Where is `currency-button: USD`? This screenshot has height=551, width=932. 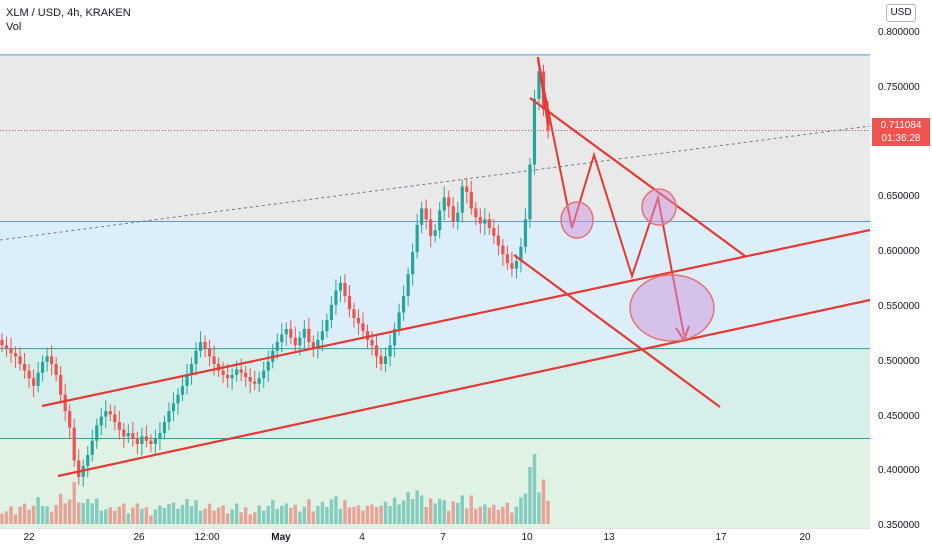
currency-button: USD is located at coordinates (901, 13).